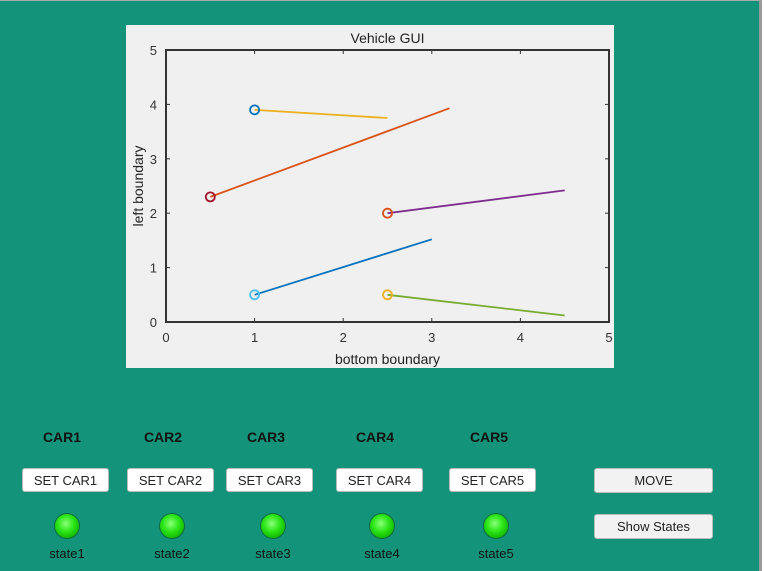  I want to click on y-tick-label: 0, so click(153, 322).